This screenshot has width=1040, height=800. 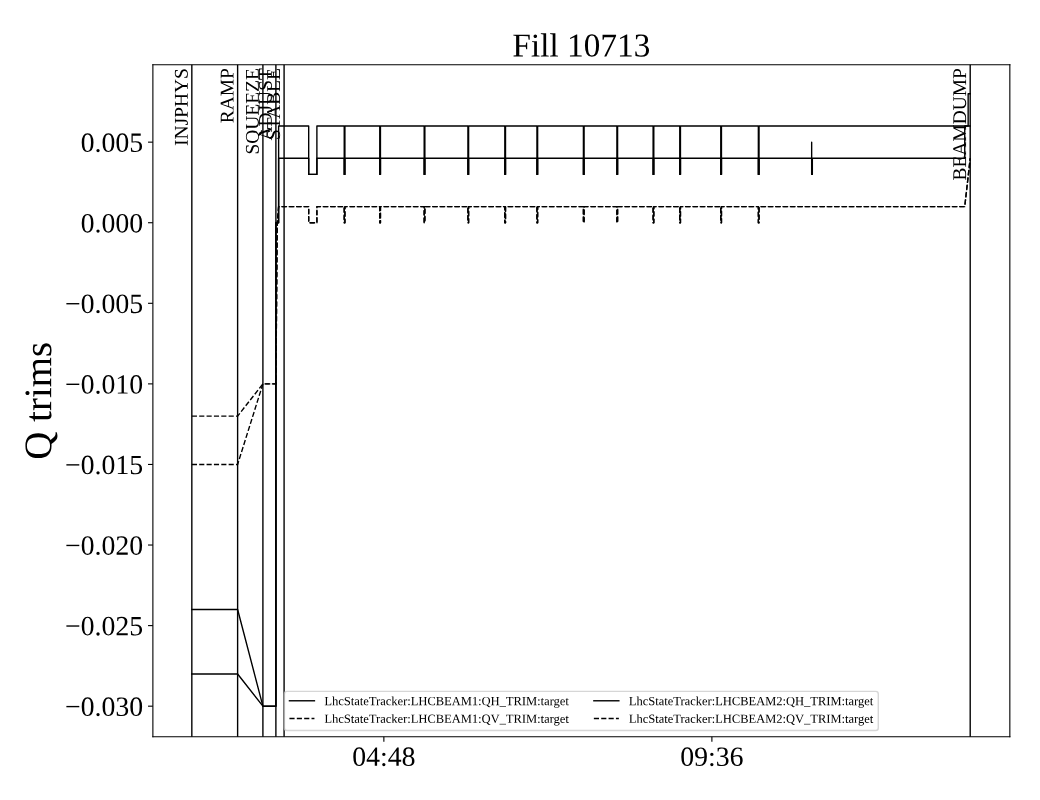 What do you see at coordinates (181, 107) in the screenshot?
I see `ref-line-label: INJPHYS` at bounding box center [181, 107].